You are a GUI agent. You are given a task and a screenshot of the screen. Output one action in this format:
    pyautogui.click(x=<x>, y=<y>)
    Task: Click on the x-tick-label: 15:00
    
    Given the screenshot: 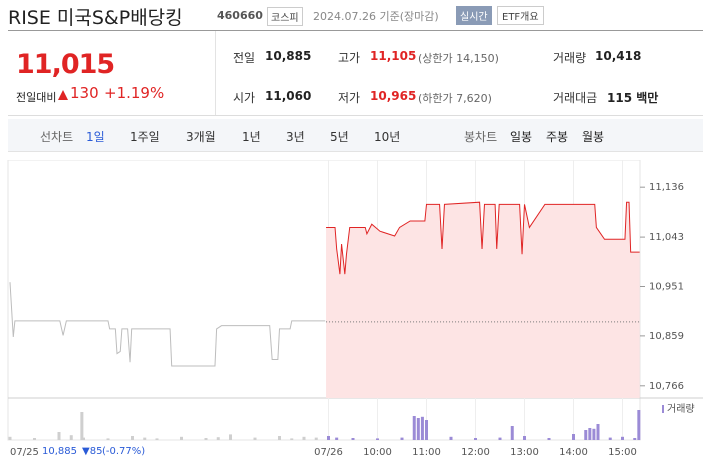 What is the action you would take?
    pyautogui.click(x=622, y=452)
    